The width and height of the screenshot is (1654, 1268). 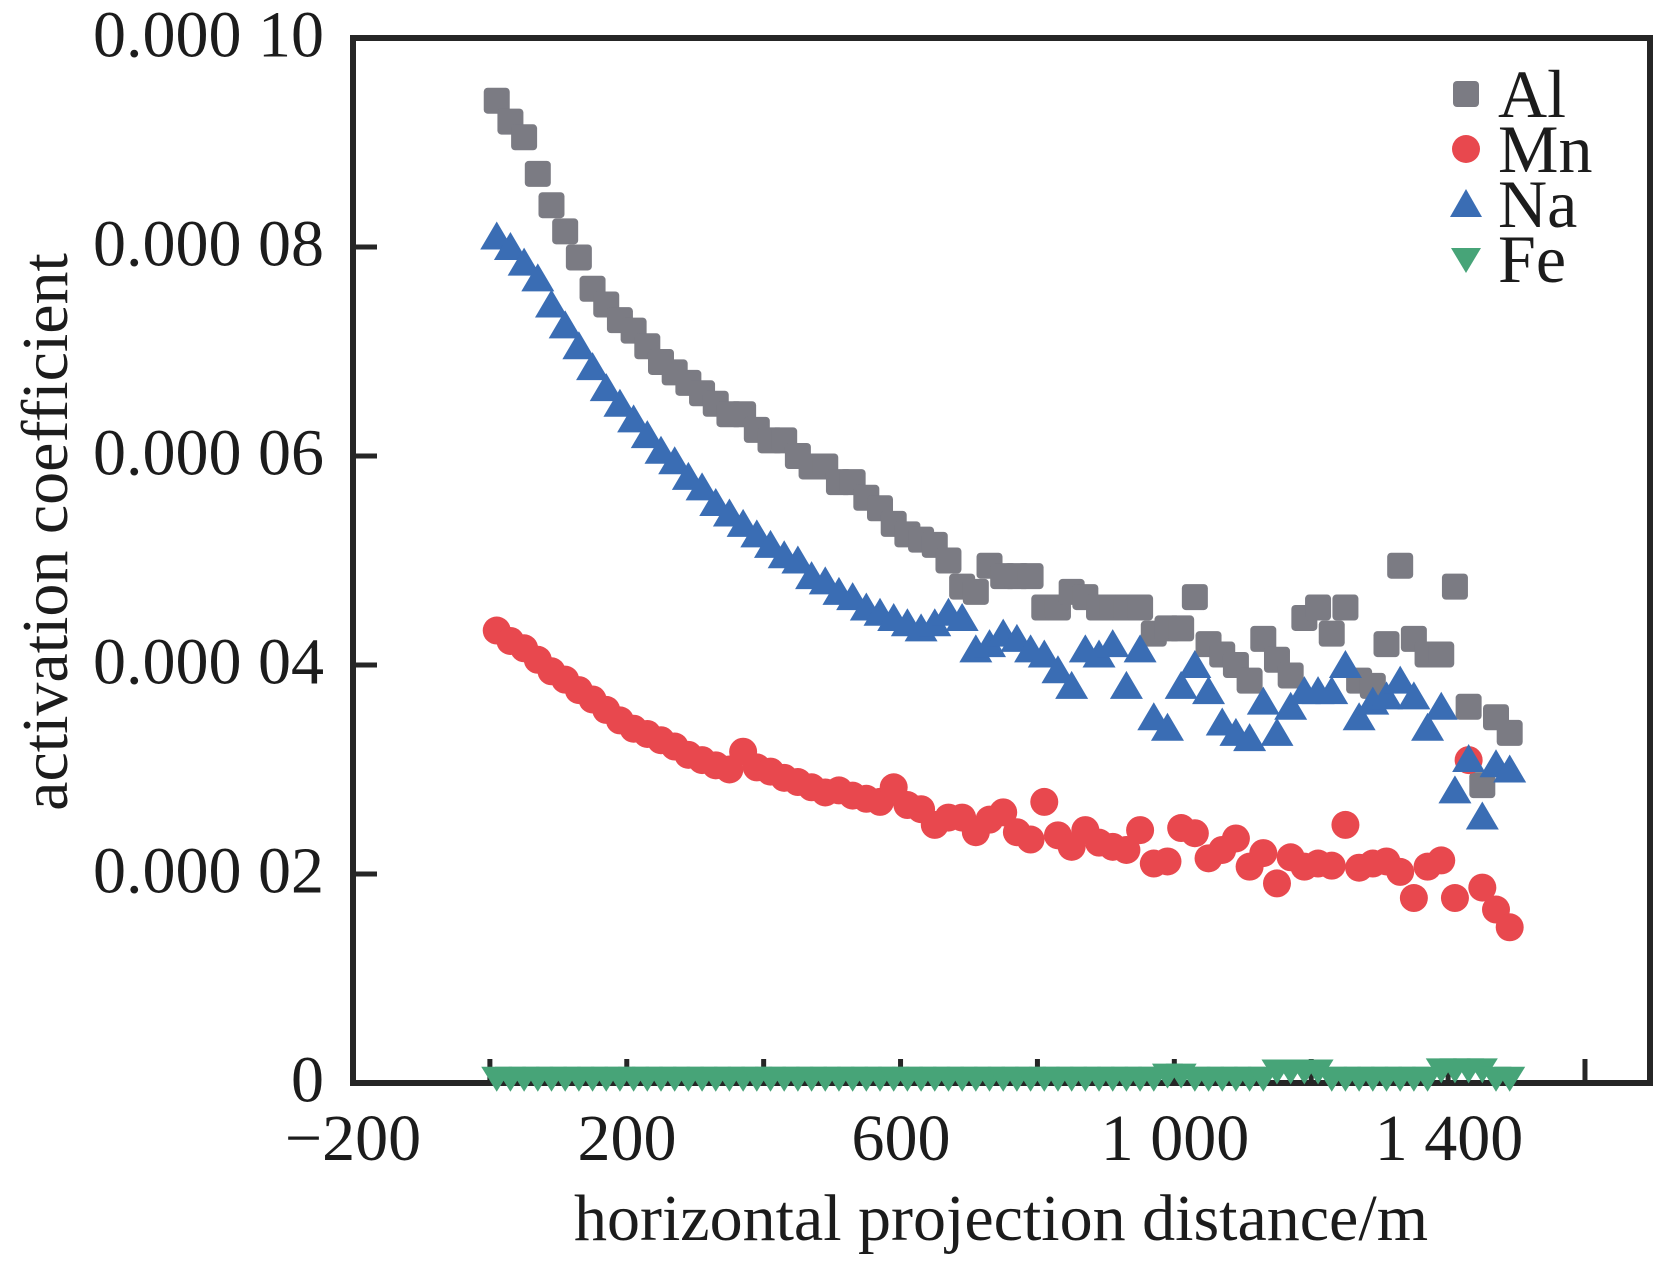 What do you see at coordinates (1532, 93) in the screenshot?
I see `legend-label-al: Al` at bounding box center [1532, 93].